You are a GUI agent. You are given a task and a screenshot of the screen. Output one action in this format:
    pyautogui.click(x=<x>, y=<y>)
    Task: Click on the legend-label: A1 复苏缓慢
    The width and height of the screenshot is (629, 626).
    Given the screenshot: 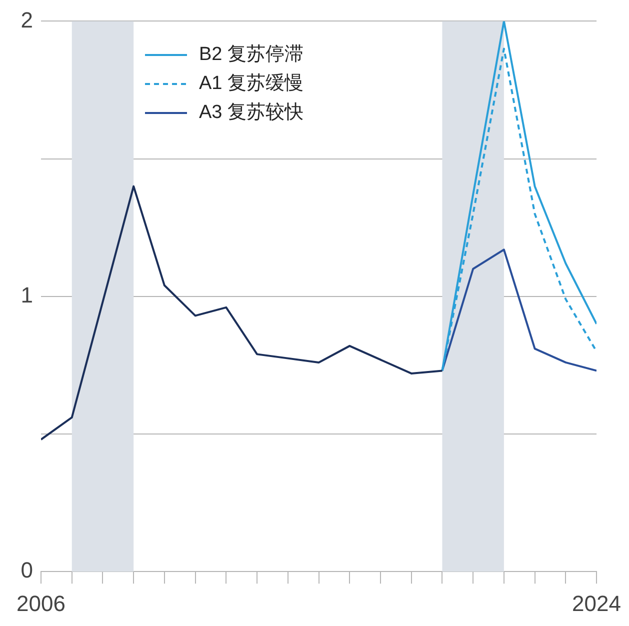 What is the action you would take?
    pyautogui.click(x=251, y=84)
    